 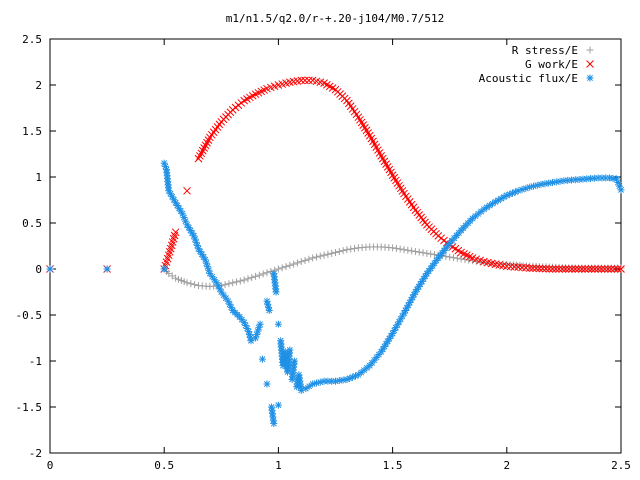 I want to click on y-tick-label: 2.5, so click(x=32, y=39).